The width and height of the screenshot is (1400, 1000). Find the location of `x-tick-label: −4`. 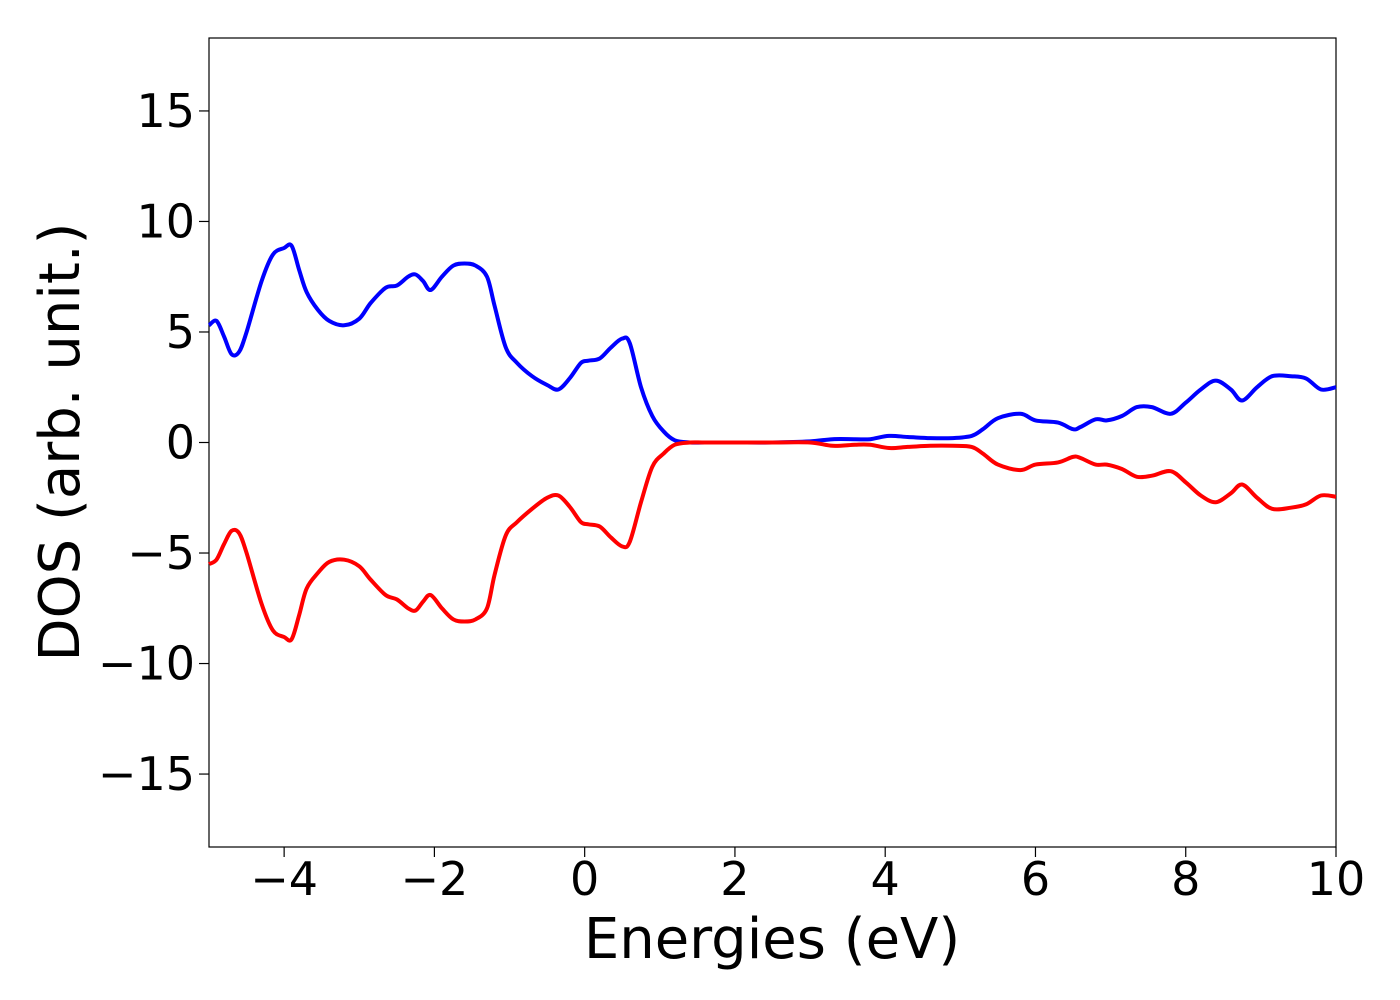

x-tick-label: −4 is located at coordinates (284, 879).